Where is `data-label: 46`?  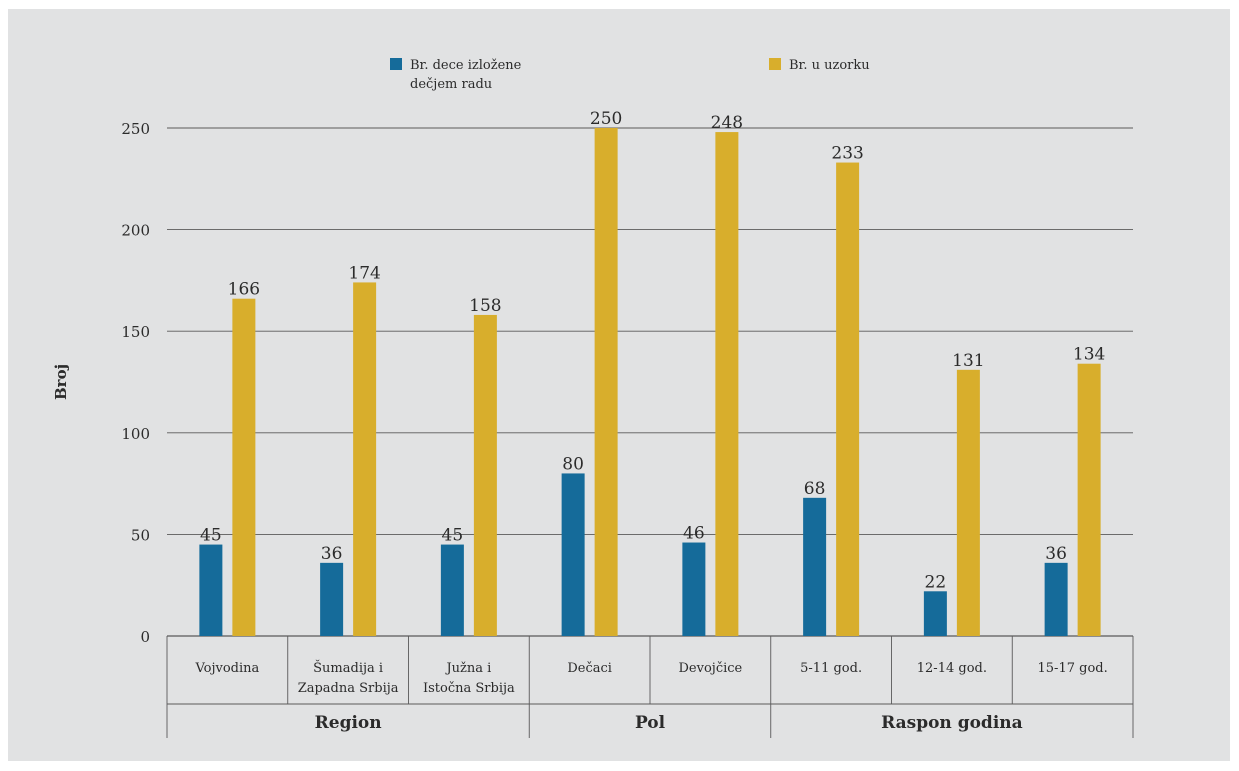 data-label: 46 is located at coordinates (694, 534).